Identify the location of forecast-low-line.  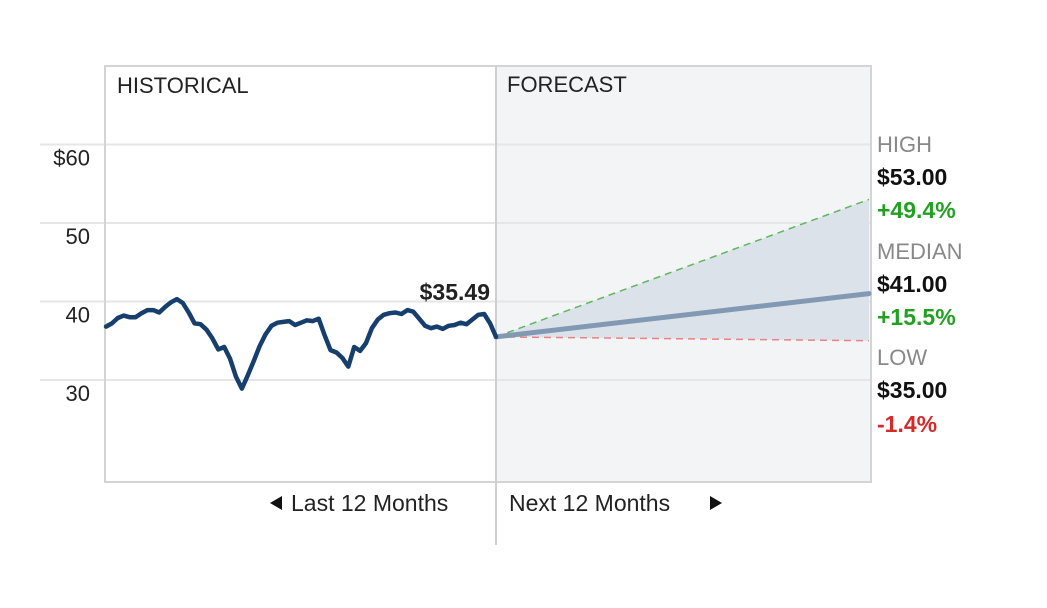
(682, 339).